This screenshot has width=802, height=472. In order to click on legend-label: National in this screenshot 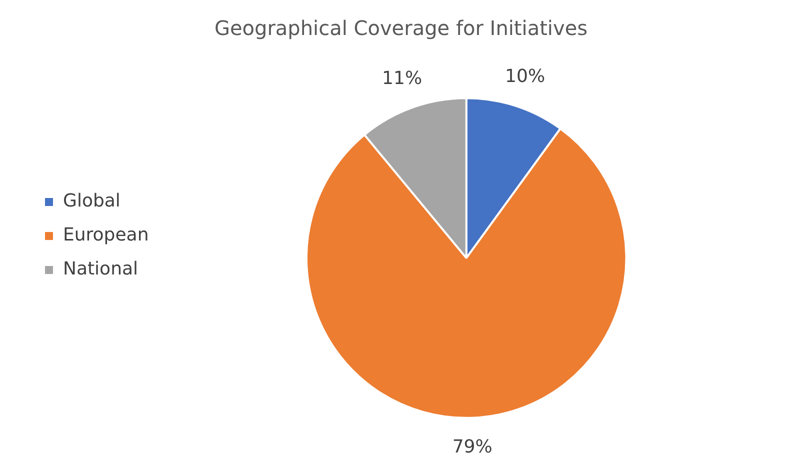, I will do `click(100, 269)`.